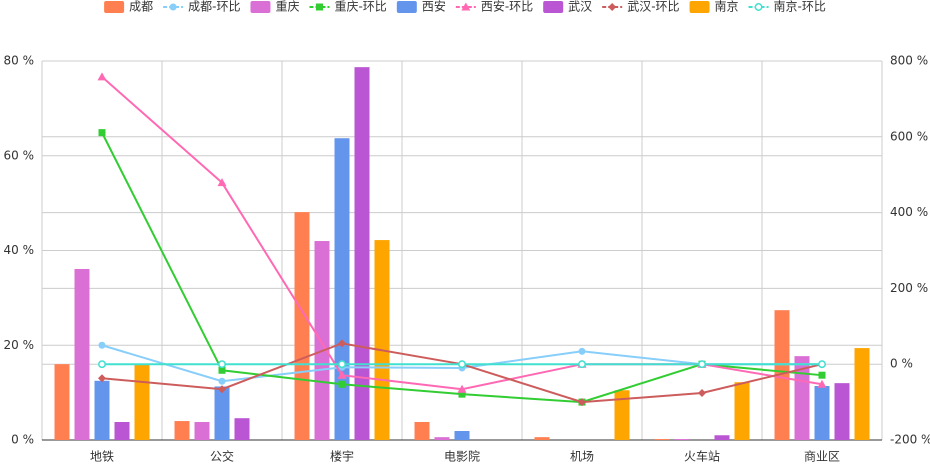 This screenshot has width=930, height=469. I want to click on legend-item: 成都, so click(128, 7).